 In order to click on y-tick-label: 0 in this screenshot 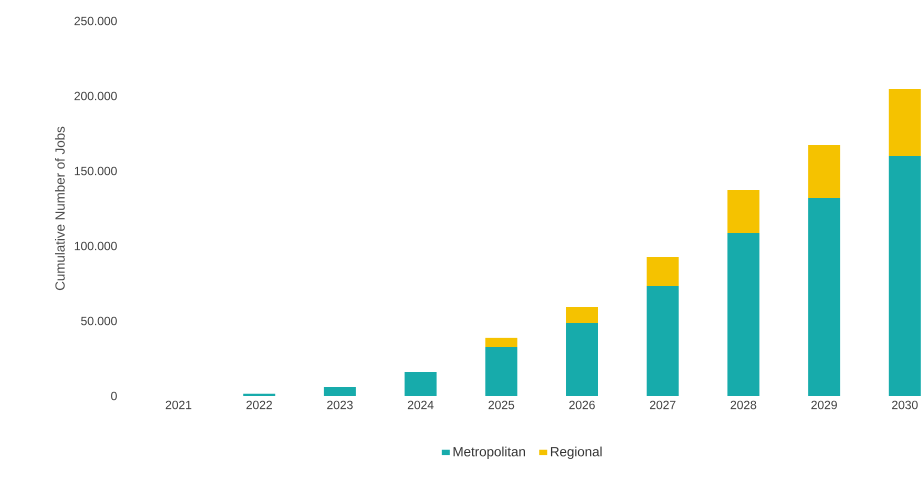, I will do `click(114, 396)`.